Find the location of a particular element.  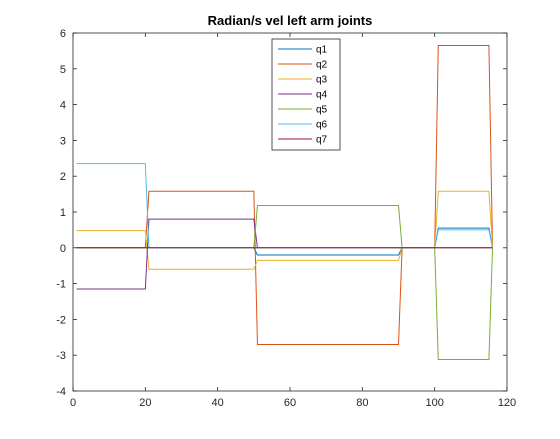

x-tick-label: 100 is located at coordinates (434, 403).